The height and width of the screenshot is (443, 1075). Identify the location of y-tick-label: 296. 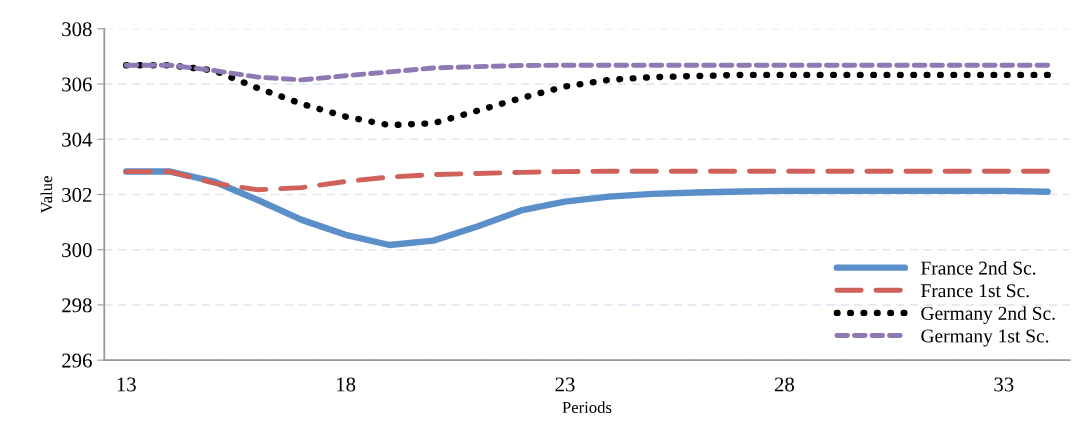
(77, 360).